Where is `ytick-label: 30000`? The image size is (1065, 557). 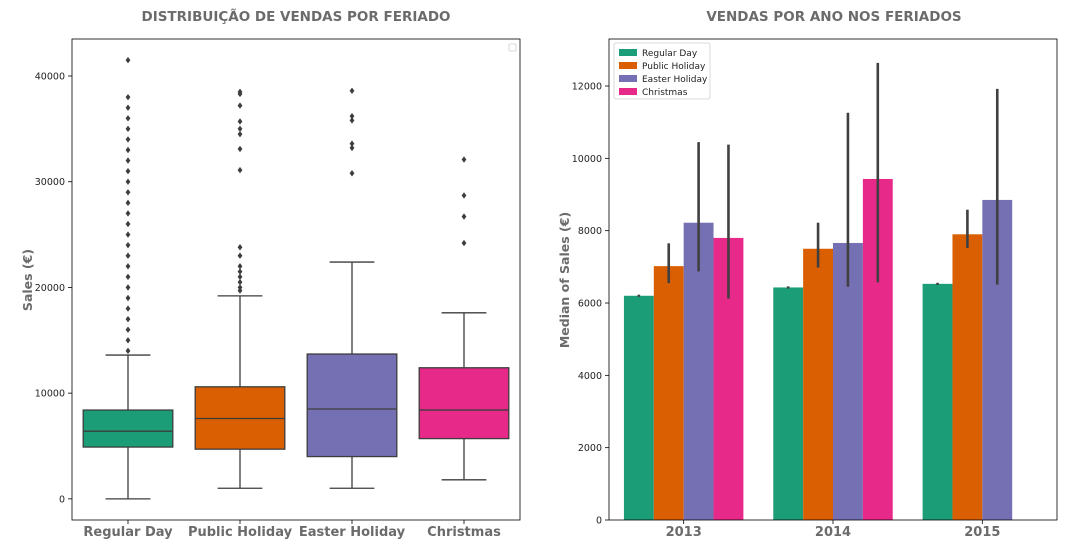 ytick-label: 30000 is located at coordinates (50, 182).